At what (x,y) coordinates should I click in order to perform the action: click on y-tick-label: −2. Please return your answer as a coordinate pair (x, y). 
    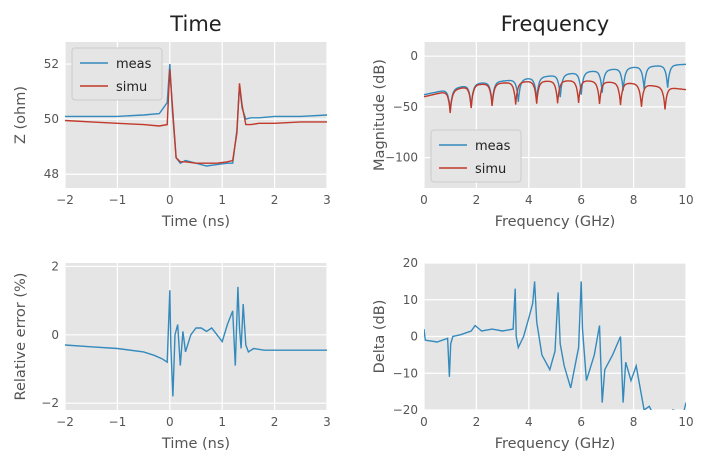
    Looking at the image, I should click on (50, 403).